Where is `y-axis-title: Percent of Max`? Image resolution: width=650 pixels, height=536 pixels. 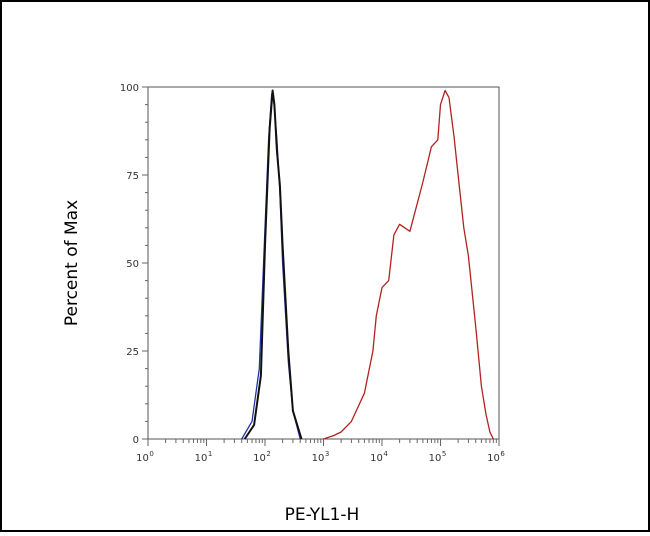
y-axis-title: Percent of Max is located at coordinates (72, 263).